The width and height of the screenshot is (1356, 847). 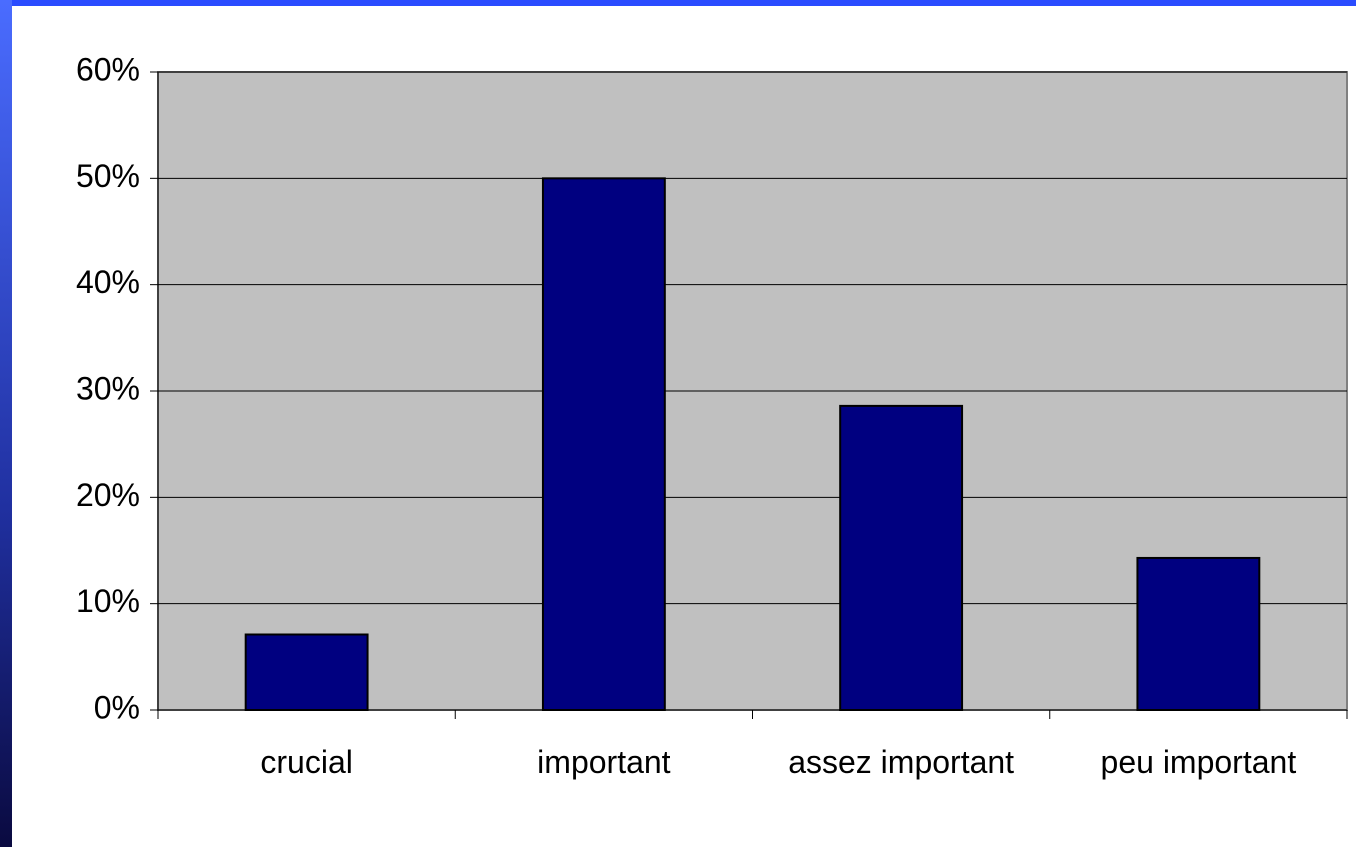 What do you see at coordinates (306, 762) in the screenshot?
I see `x-tick-label: crucial` at bounding box center [306, 762].